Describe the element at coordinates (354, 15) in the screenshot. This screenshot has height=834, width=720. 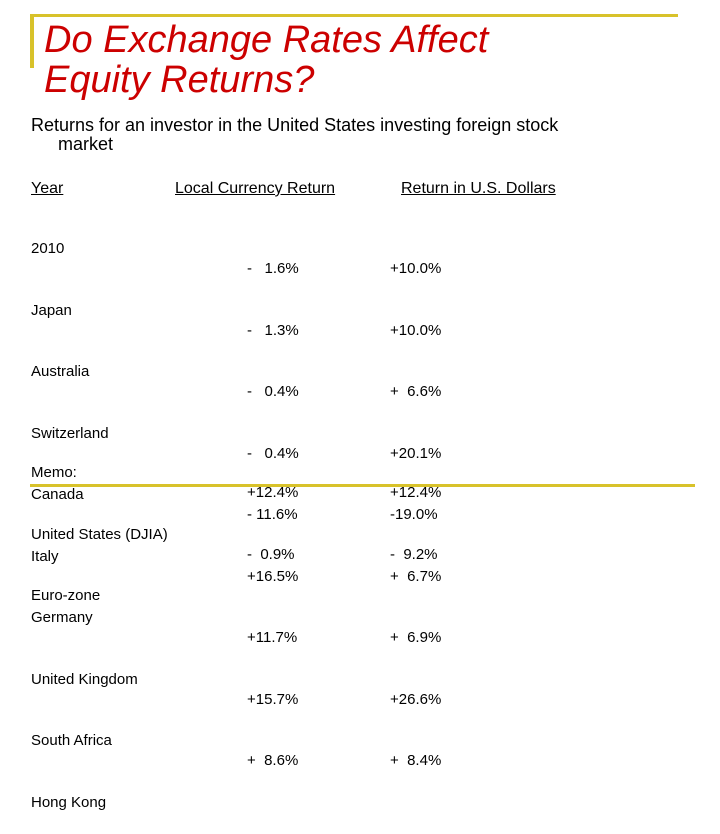
I see `decorative-top-rule` at that location.